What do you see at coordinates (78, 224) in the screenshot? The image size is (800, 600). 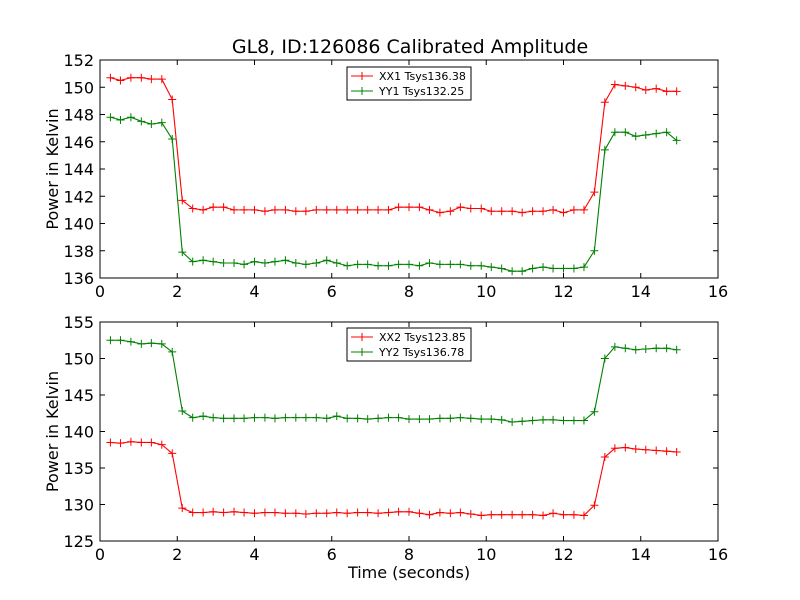 I see `y-tick-label: 140` at bounding box center [78, 224].